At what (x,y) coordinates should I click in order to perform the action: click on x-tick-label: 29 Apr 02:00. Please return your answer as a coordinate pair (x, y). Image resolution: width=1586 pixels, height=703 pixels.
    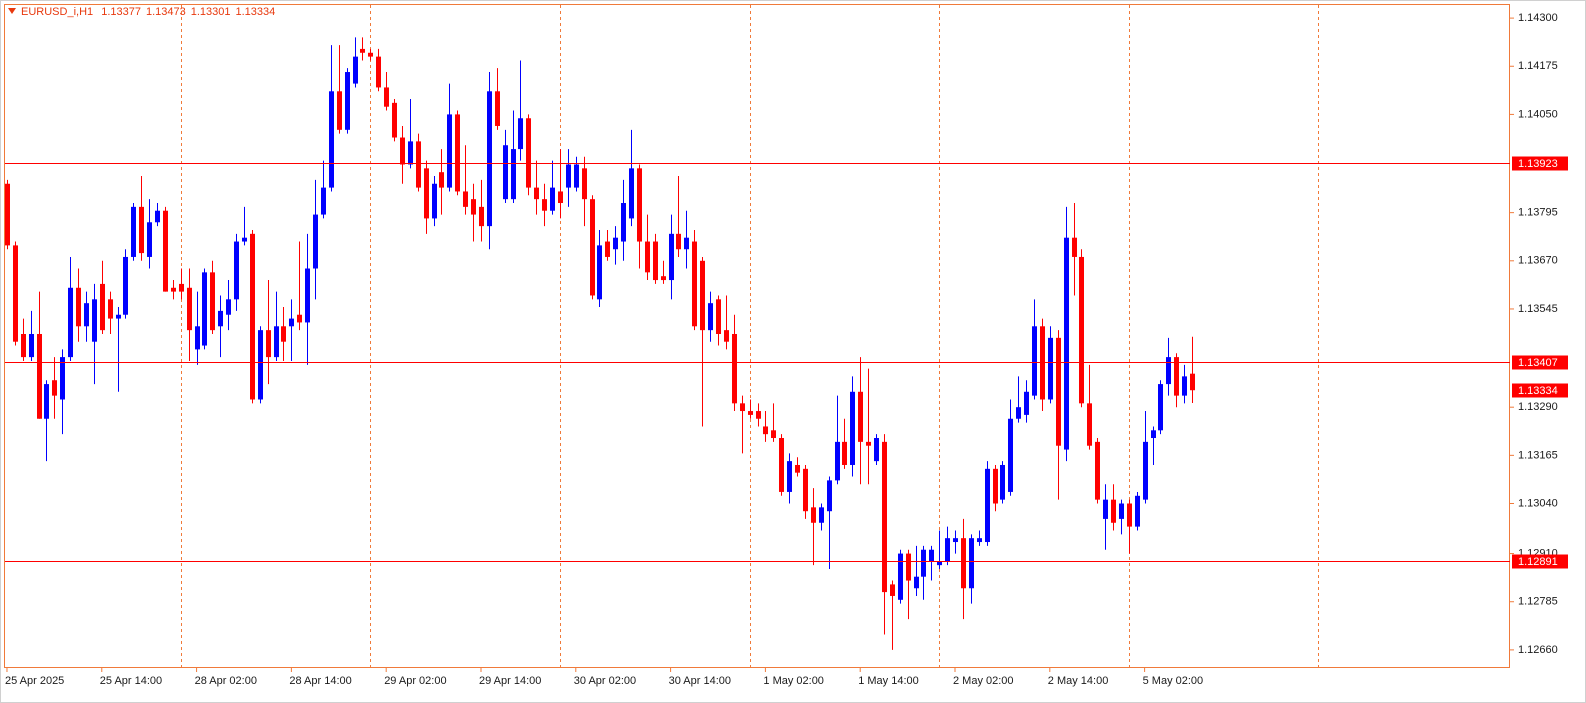
    Looking at the image, I should click on (415, 681).